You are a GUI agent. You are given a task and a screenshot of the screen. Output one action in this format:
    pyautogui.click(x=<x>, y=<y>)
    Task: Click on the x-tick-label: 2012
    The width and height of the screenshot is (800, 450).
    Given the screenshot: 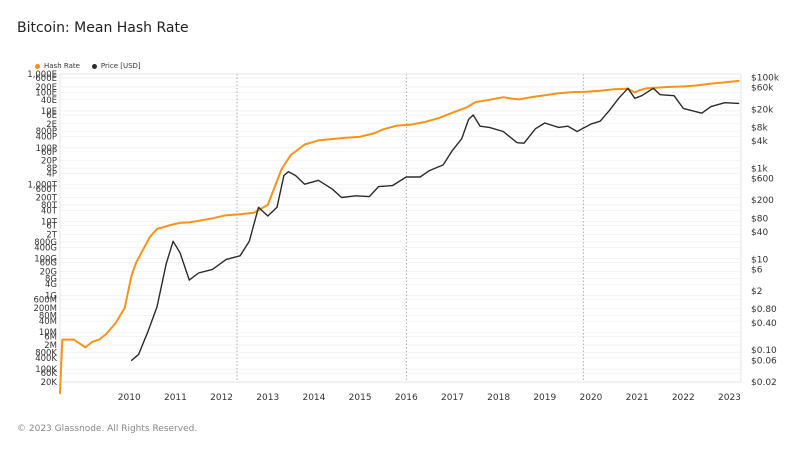 What is the action you would take?
    pyautogui.click(x=221, y=398)
    